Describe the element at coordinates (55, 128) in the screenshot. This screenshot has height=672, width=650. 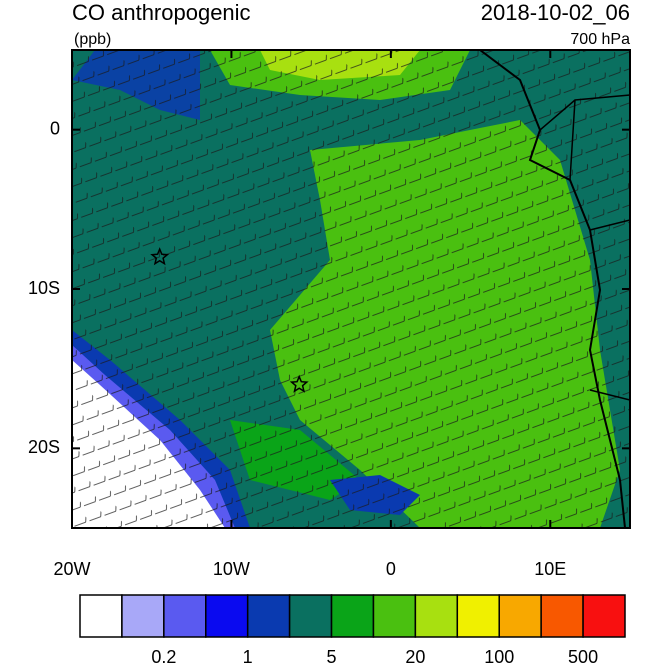
I see `y-tick-label: 0` at that location.